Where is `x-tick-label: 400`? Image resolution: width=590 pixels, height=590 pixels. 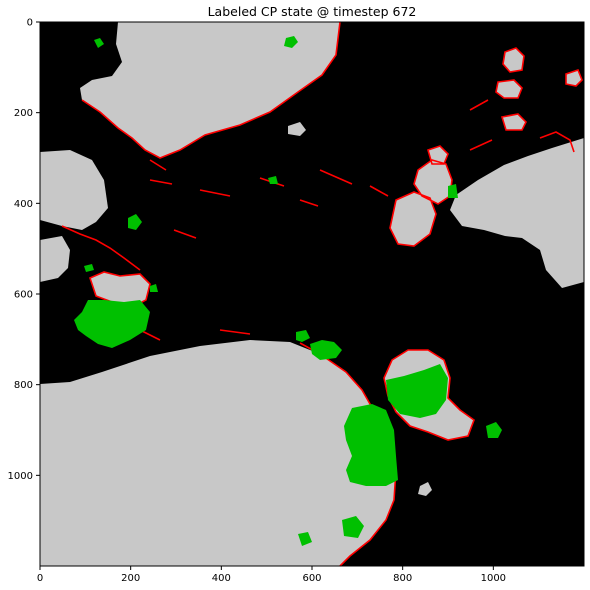
x-tick-label: 400 is located at coordinates (221, 578).